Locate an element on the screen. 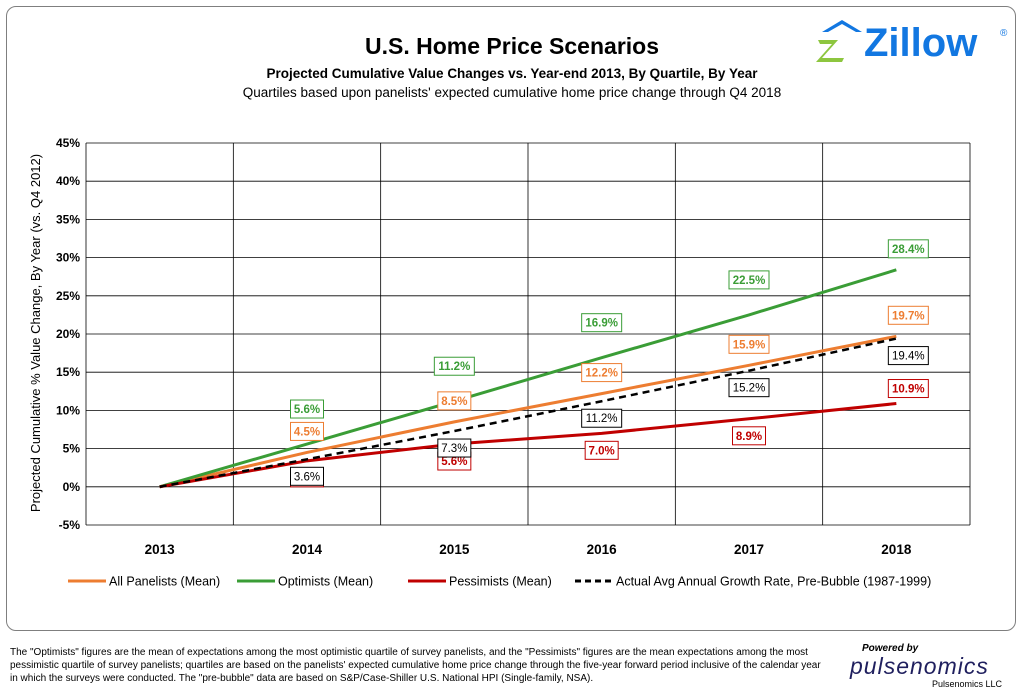 This screenshot has width=1024, height=692. data-label: 19.7% is located at coordinates (908, 315).